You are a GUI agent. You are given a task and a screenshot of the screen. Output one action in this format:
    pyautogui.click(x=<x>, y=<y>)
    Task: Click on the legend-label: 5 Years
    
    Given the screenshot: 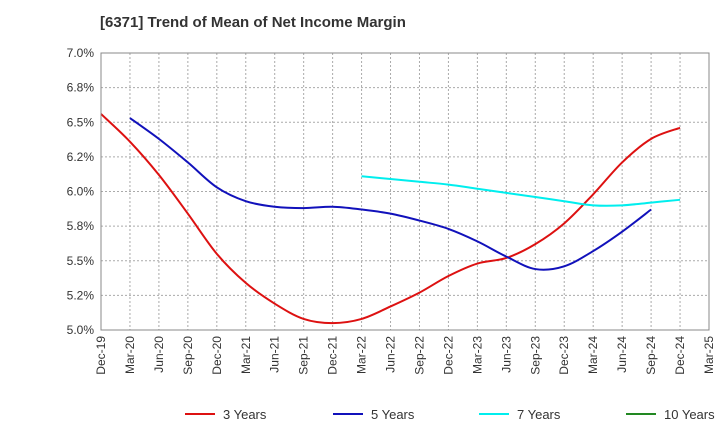 What is the action you would take?
    pyautogui.click(x=393, y=414)
    